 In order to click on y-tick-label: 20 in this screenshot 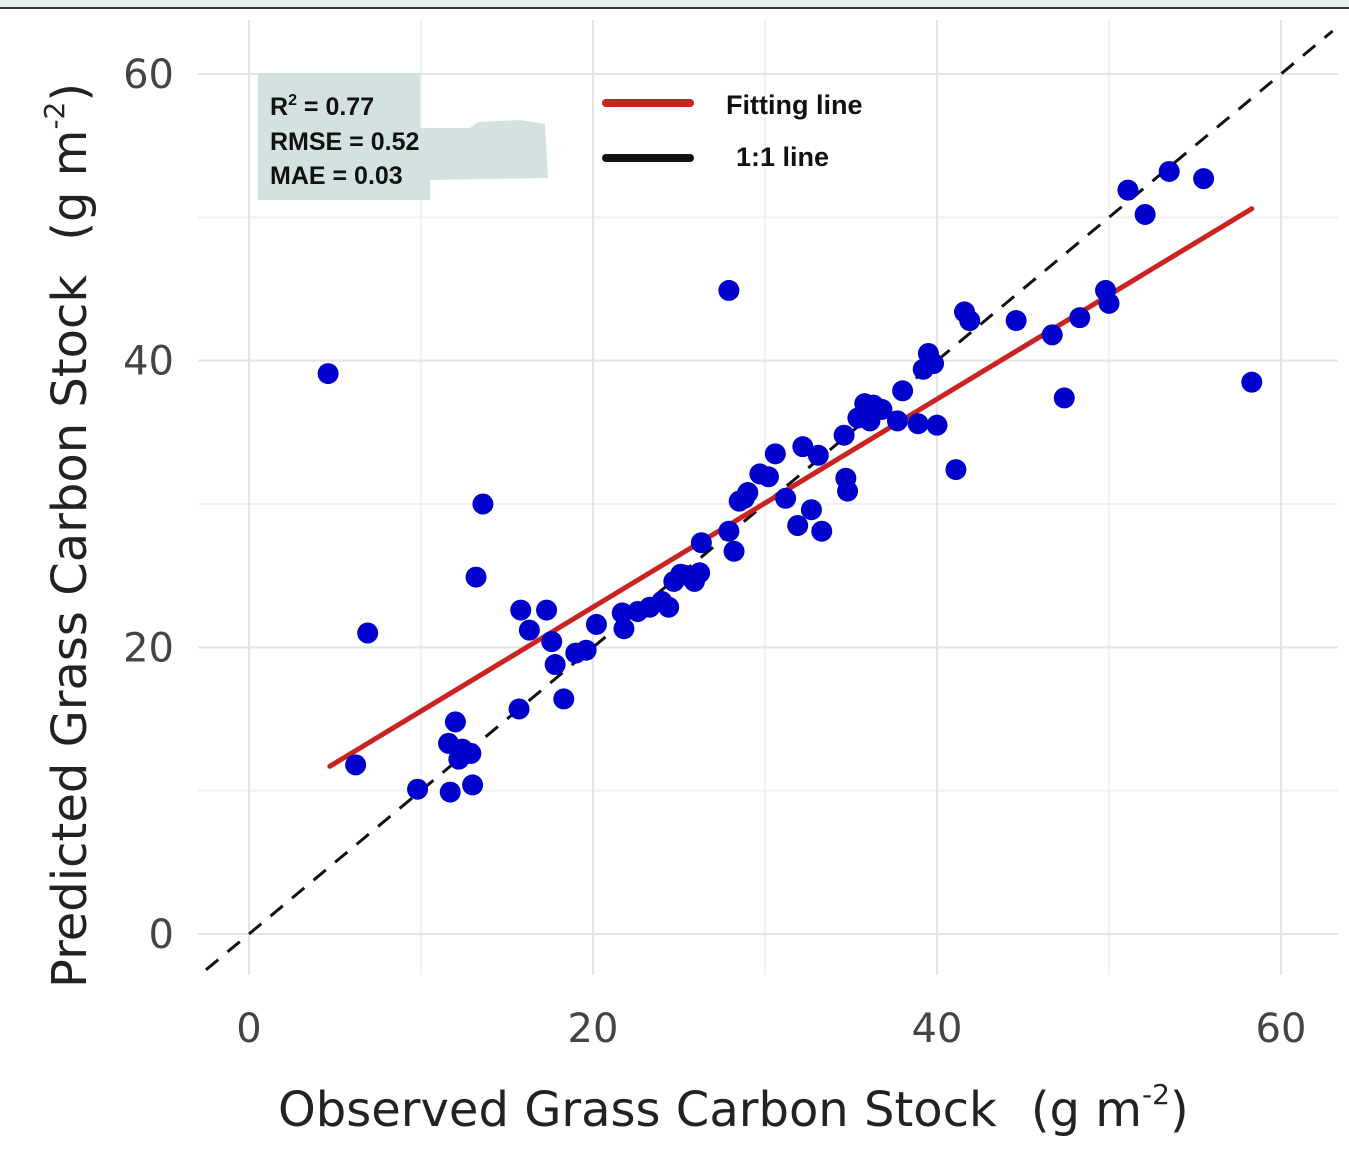, I will do `click(148, 648)`.